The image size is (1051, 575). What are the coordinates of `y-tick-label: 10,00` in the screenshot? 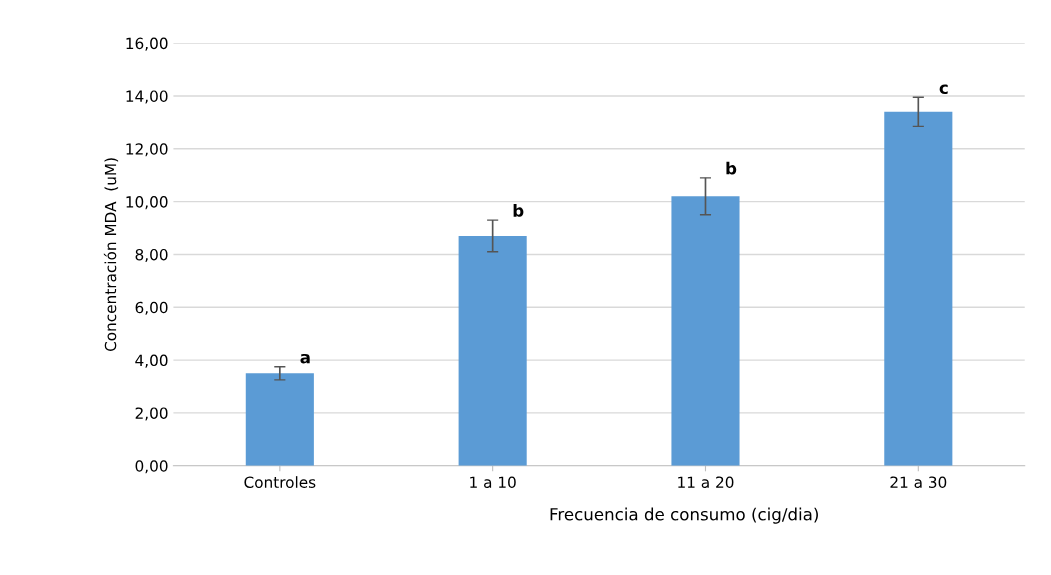 It's located at (147, 203).